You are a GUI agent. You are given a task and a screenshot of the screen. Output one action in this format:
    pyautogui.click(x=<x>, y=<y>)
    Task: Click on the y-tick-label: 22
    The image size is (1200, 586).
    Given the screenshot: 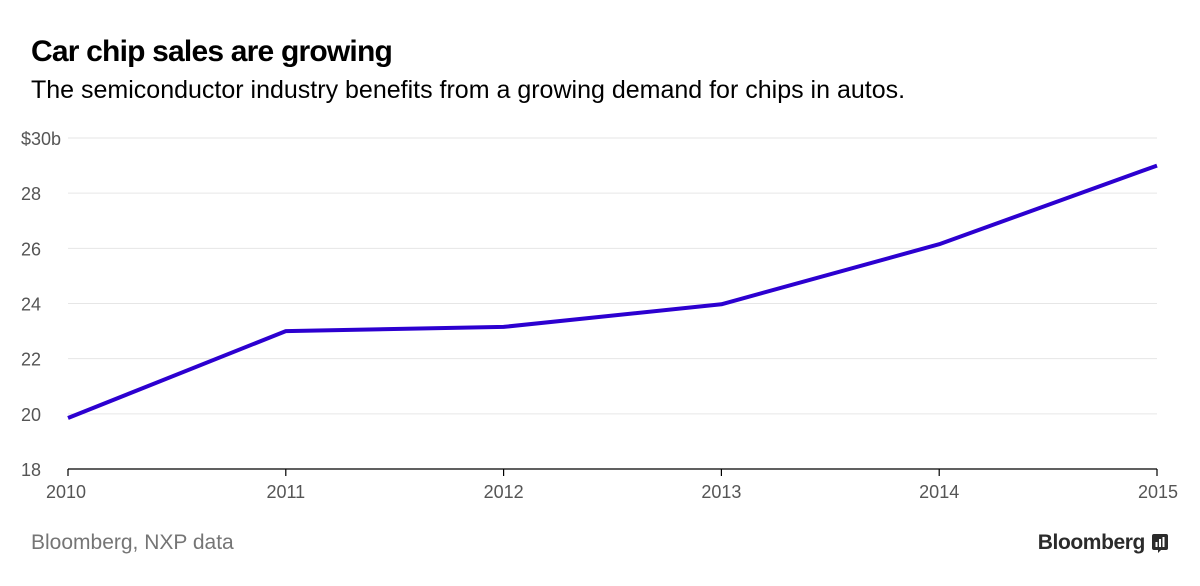 What is the action you would take?
    pyautogui.click(x=31, y=360)
    